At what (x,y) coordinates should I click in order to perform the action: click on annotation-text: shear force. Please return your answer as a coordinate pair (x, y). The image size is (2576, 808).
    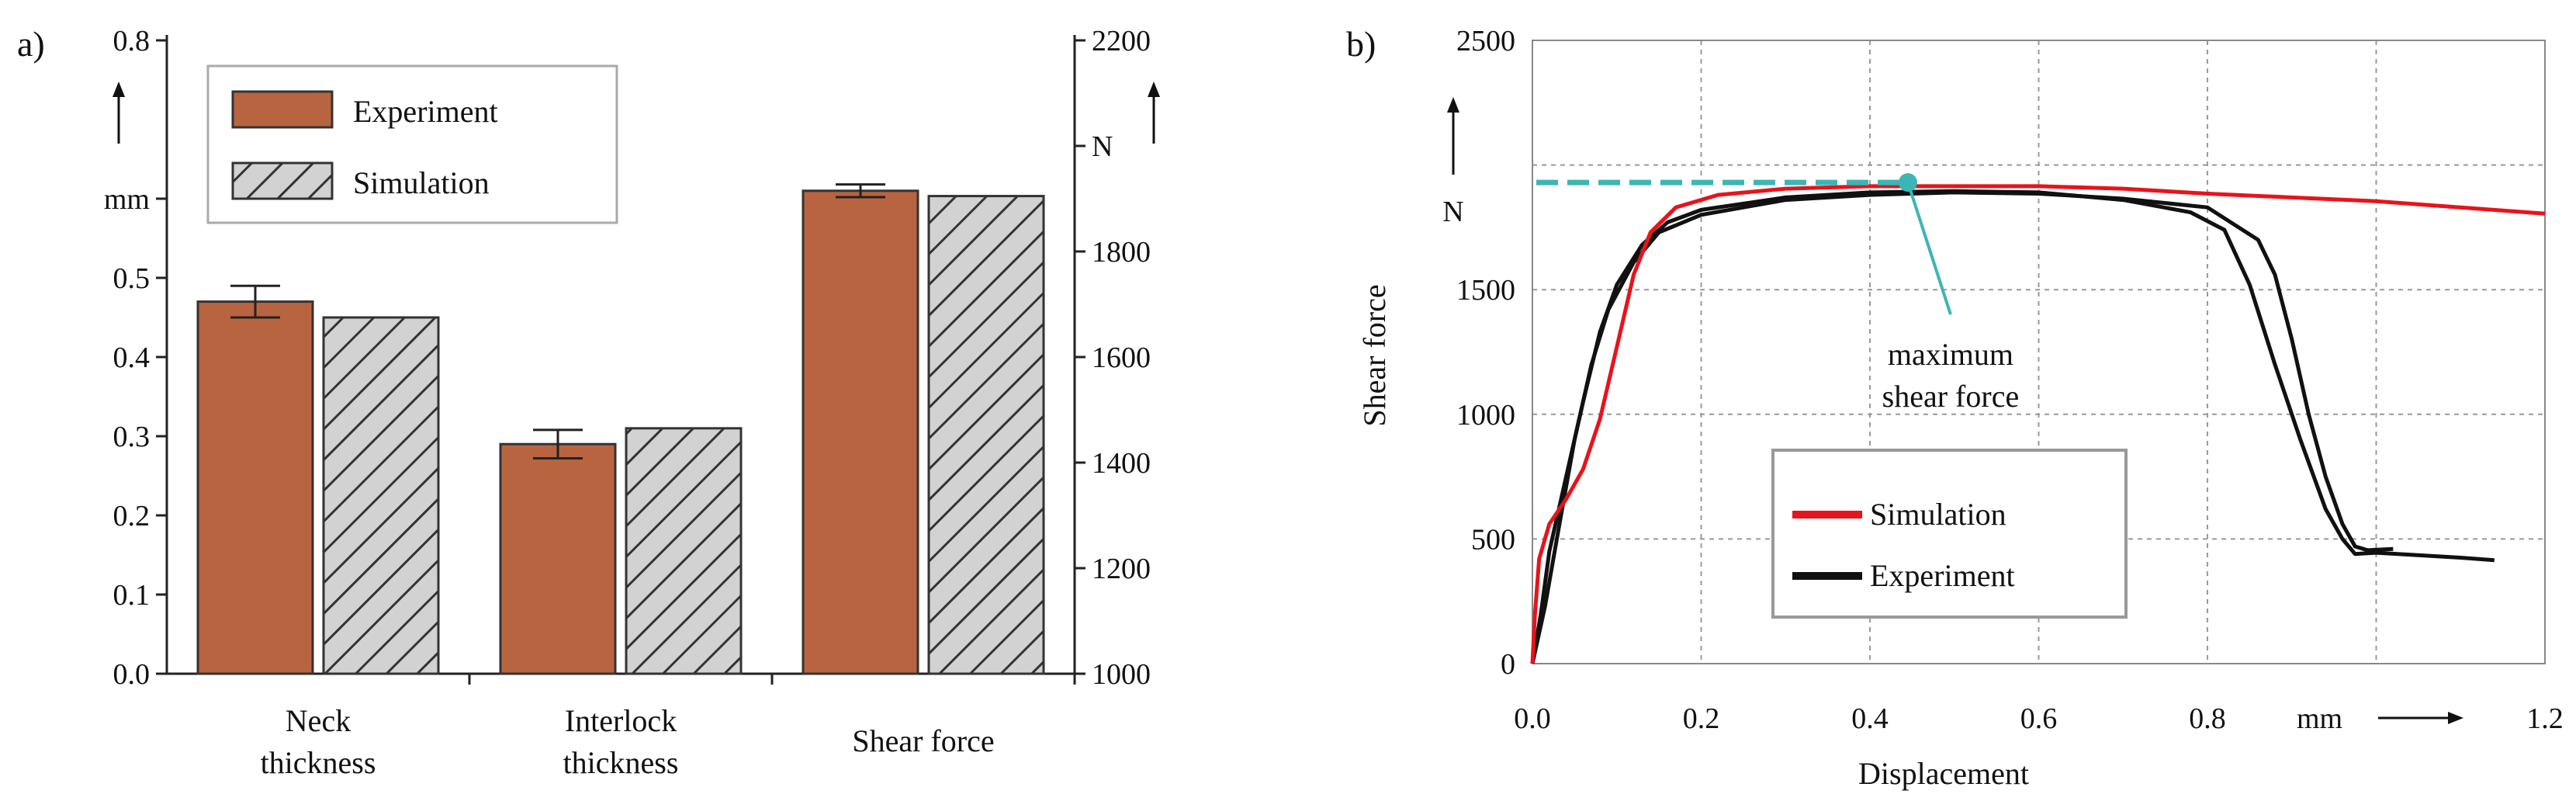
    Looking at the image, I should click on (1951, 396).